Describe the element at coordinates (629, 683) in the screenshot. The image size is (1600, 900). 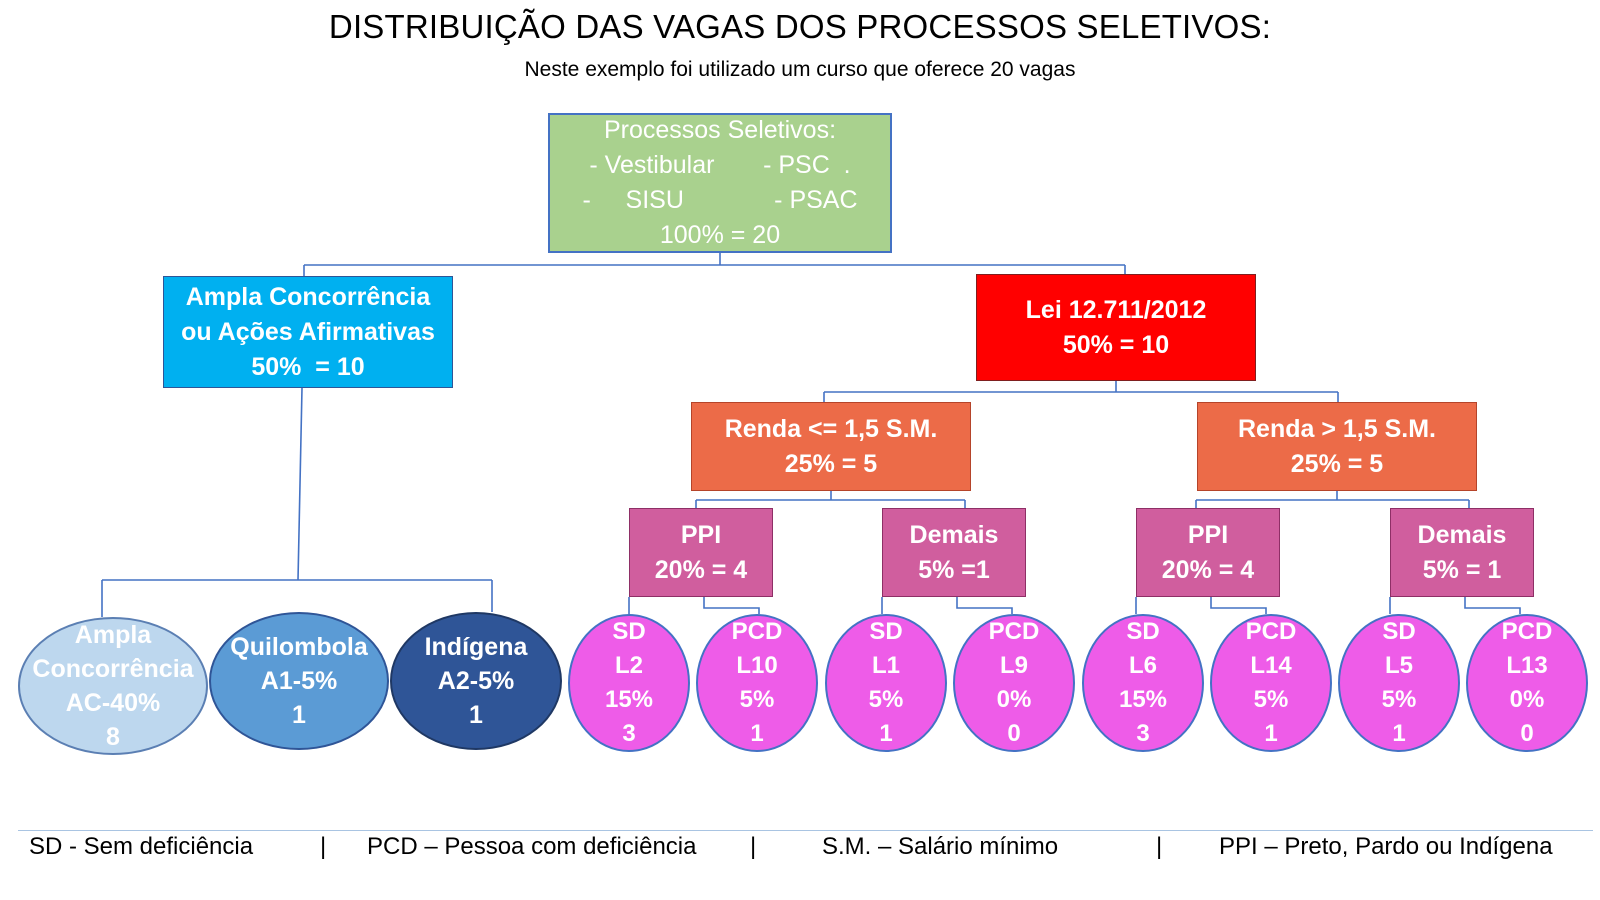
I see `ellipse-quota-l2: SD L2 15% 3` at that location.